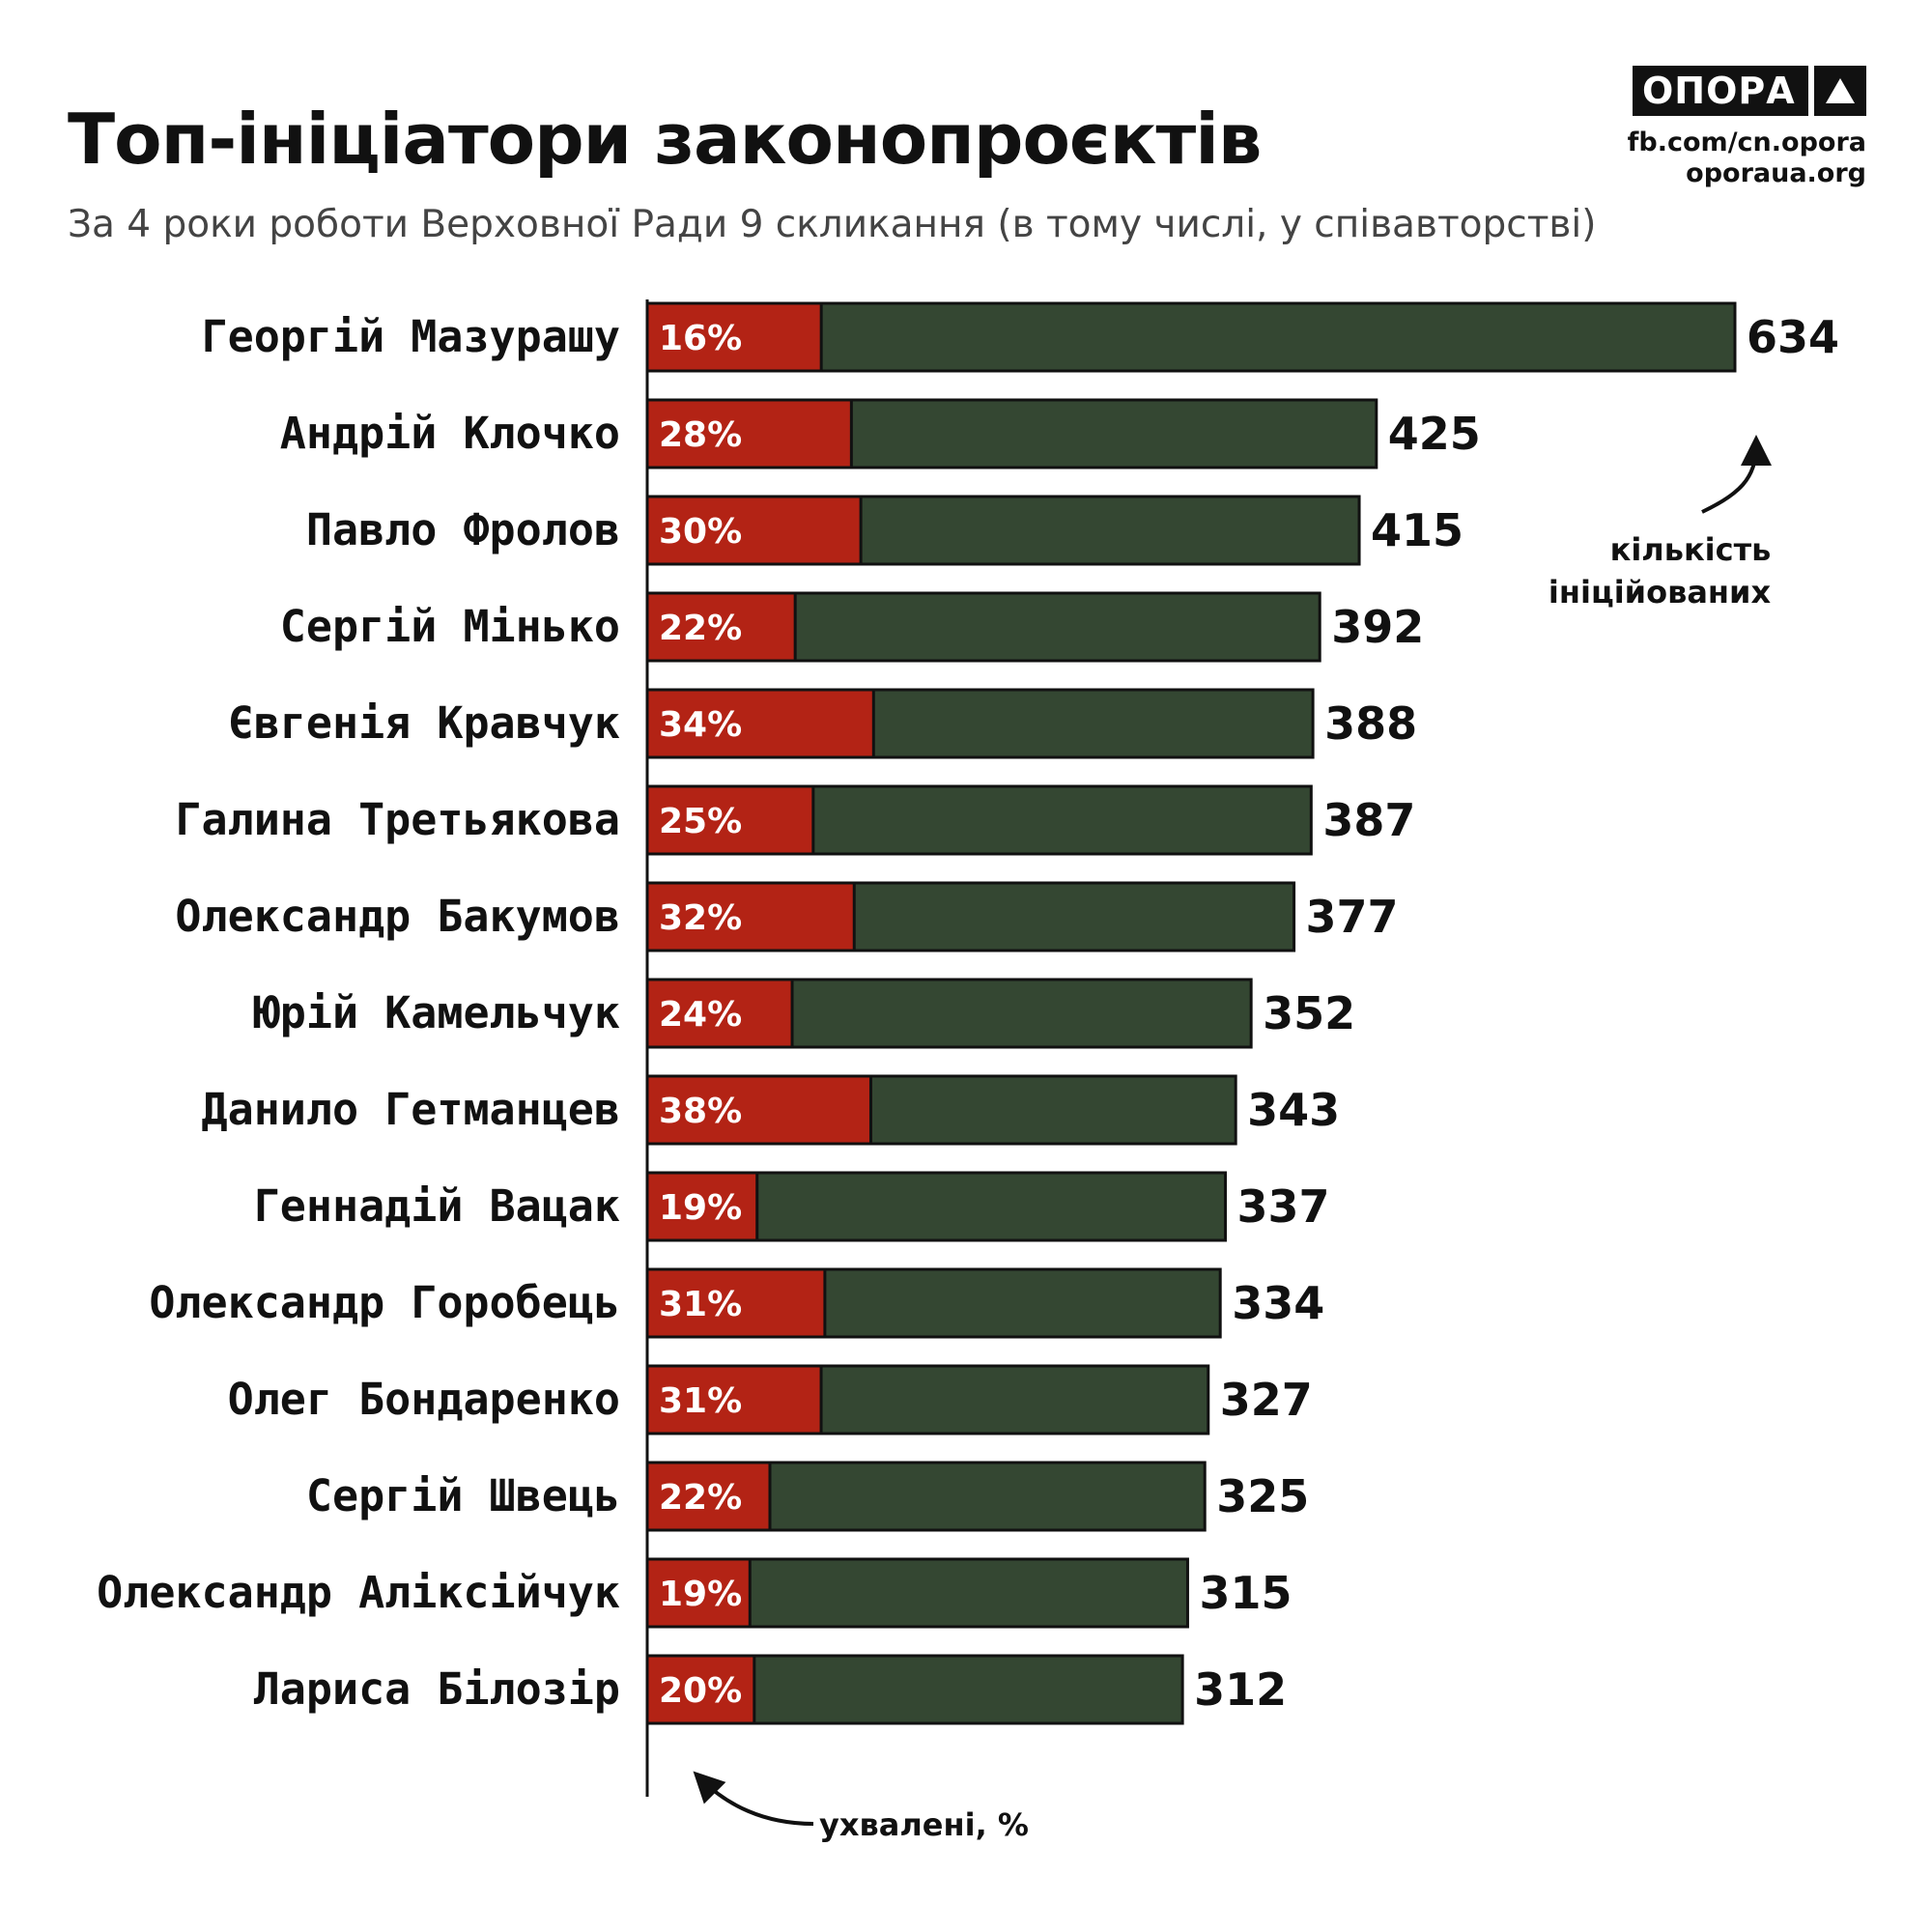  I want to click on total-value-label: 337, so click(1283, 1206).